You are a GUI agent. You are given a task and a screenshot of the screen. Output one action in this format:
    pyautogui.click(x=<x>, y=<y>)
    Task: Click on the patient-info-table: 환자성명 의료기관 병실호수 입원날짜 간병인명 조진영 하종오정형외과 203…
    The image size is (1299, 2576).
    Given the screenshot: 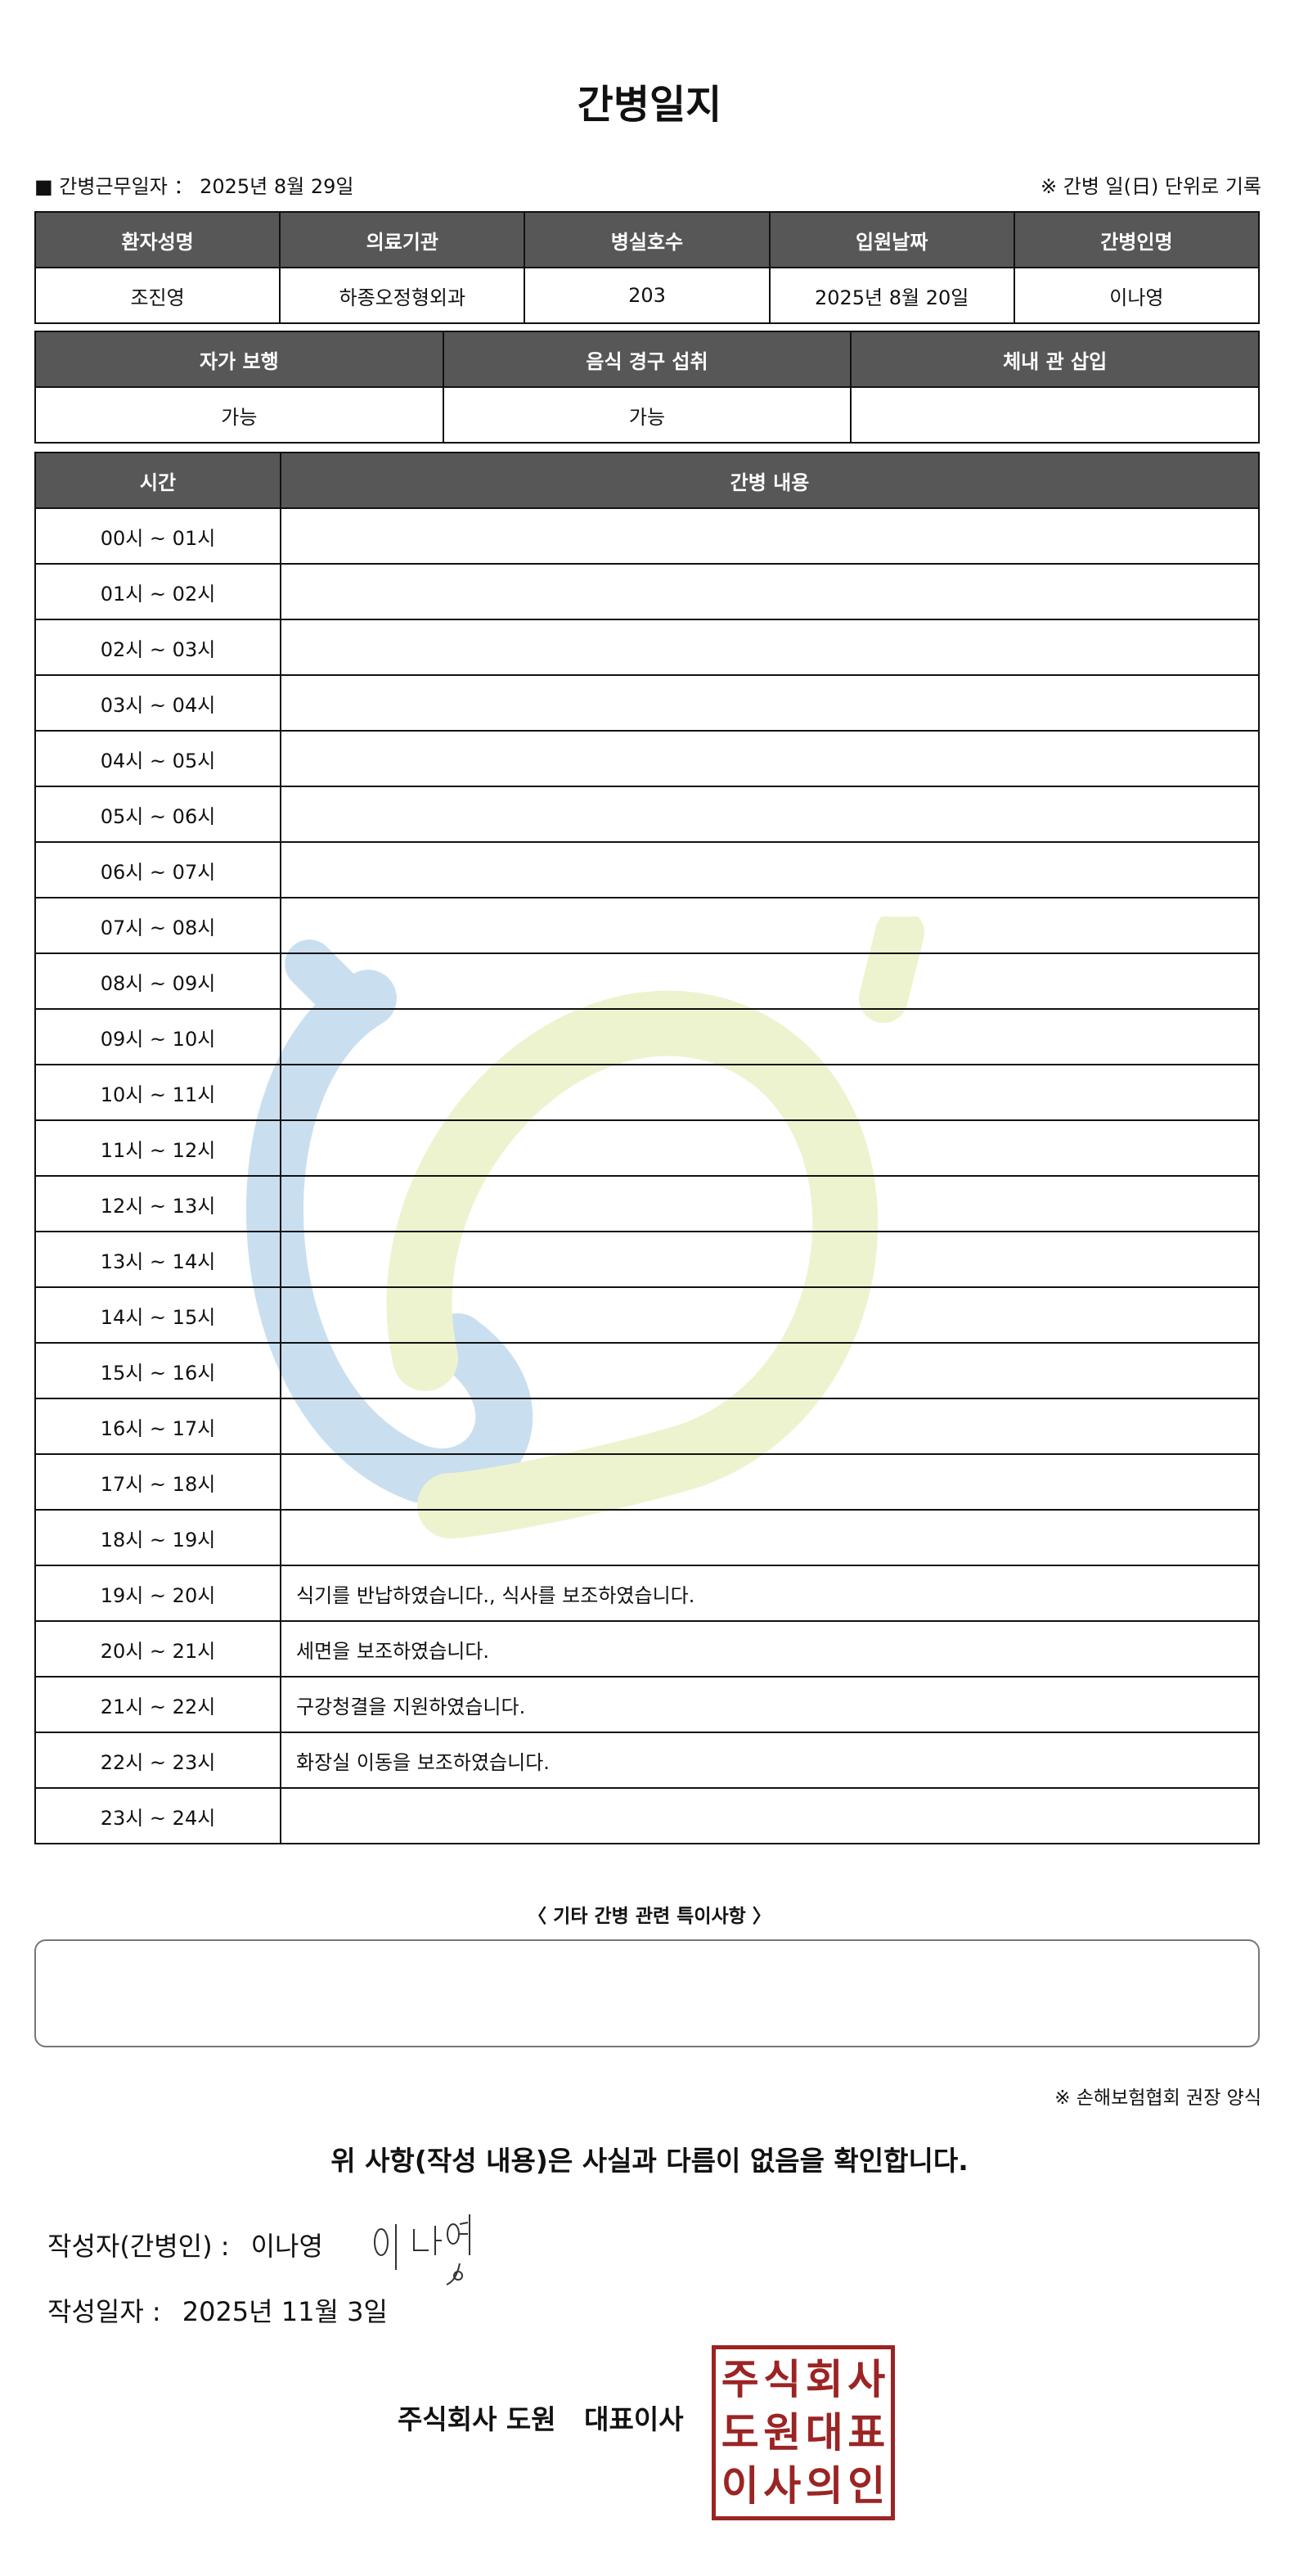 What is the action you would take?
    pyautogui.click(x=647, y=267)
    